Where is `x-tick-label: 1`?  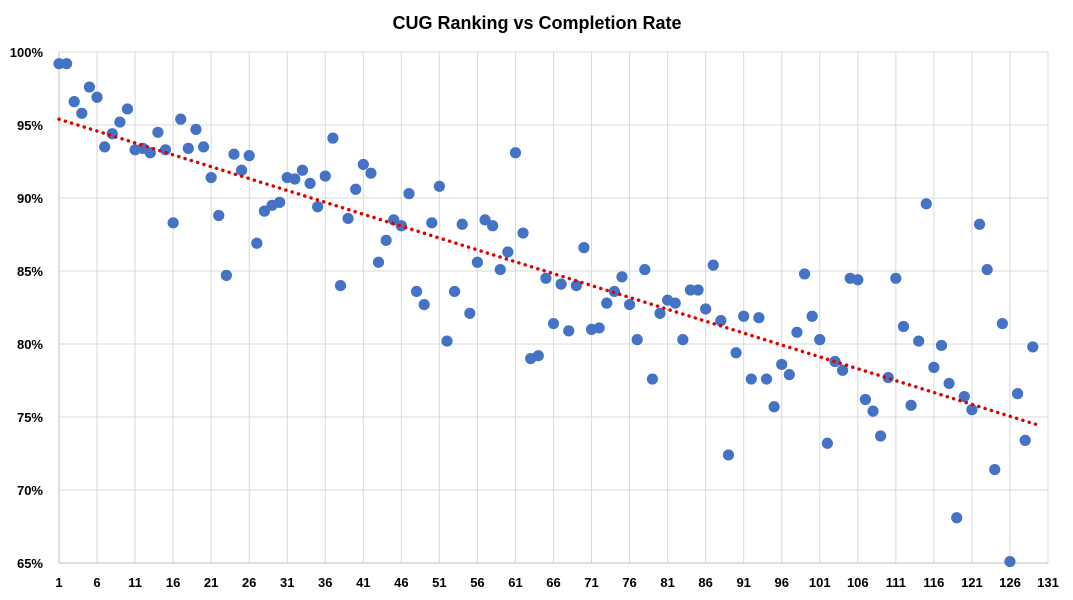 x-tick-label: 1 is located at coordinates (58, 582).